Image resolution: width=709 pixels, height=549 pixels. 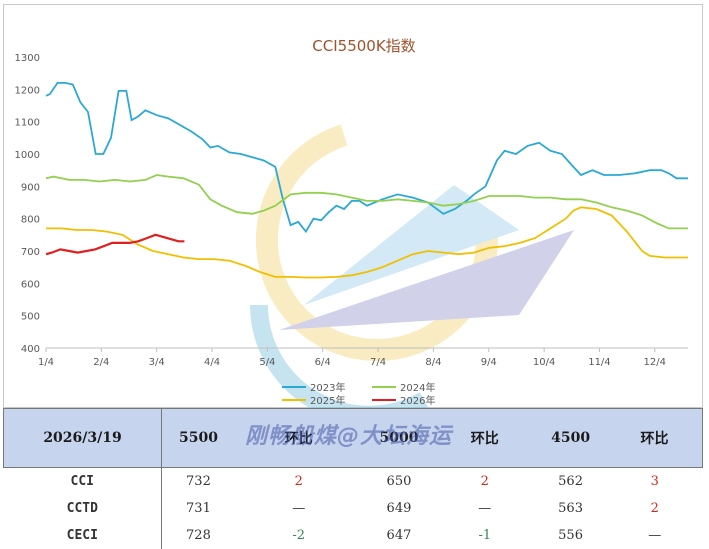 I want to click on x-tick-label: 8/4, so click(x=433, y=362).